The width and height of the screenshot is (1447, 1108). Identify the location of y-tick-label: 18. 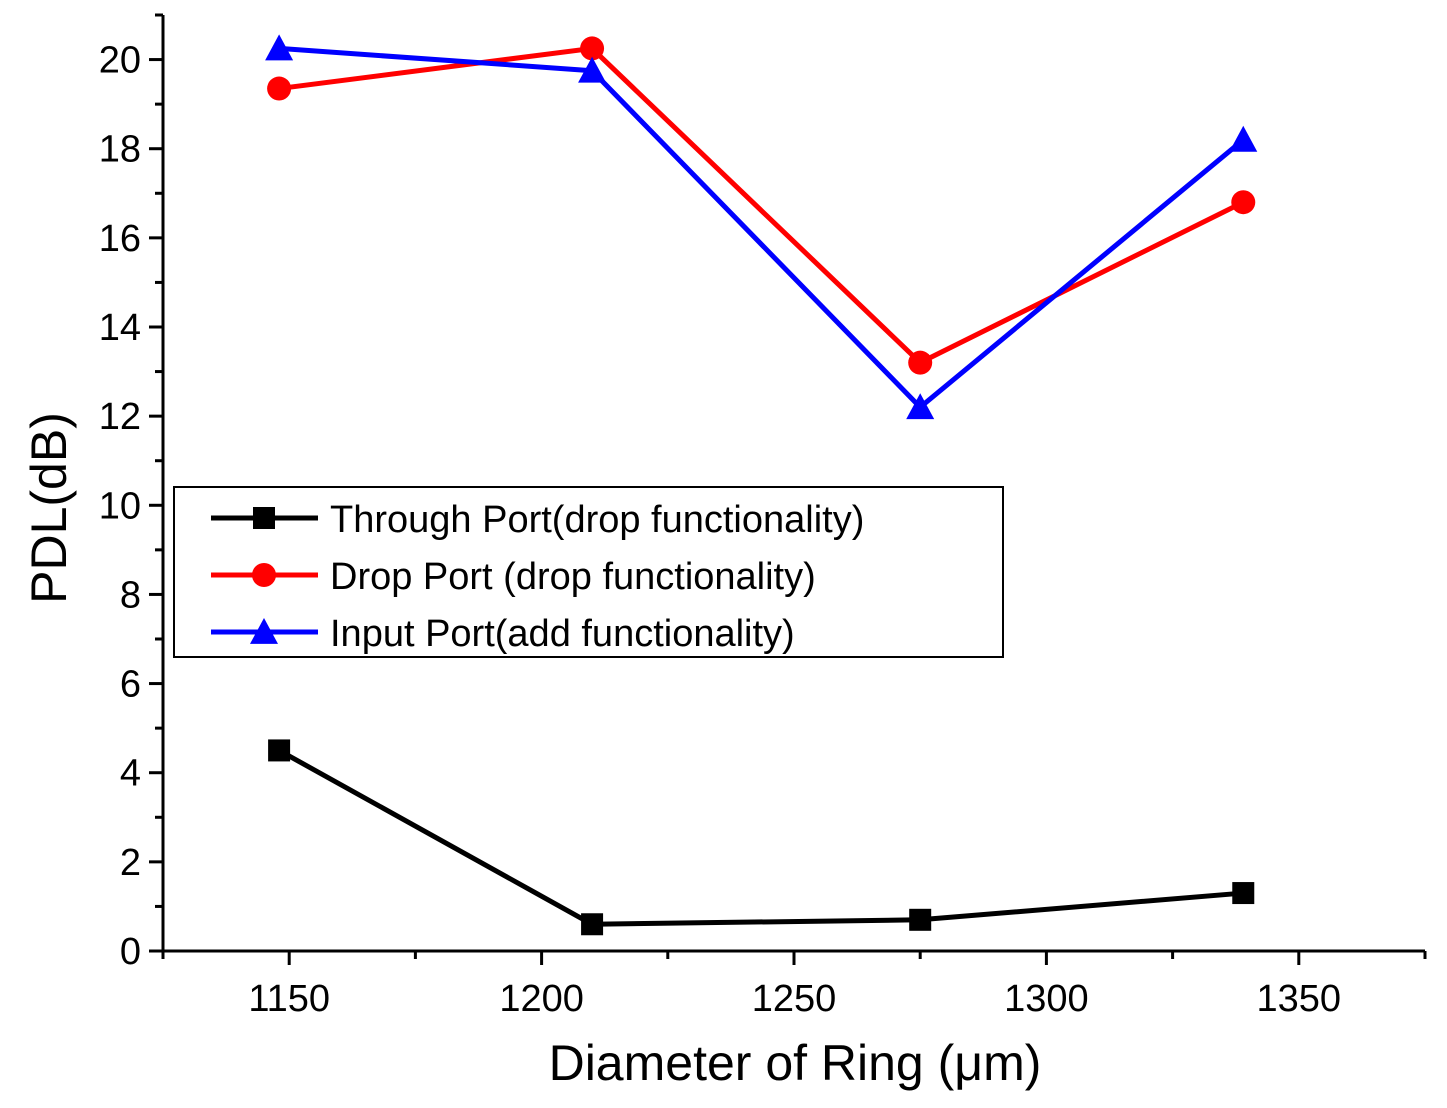
(120, 150).